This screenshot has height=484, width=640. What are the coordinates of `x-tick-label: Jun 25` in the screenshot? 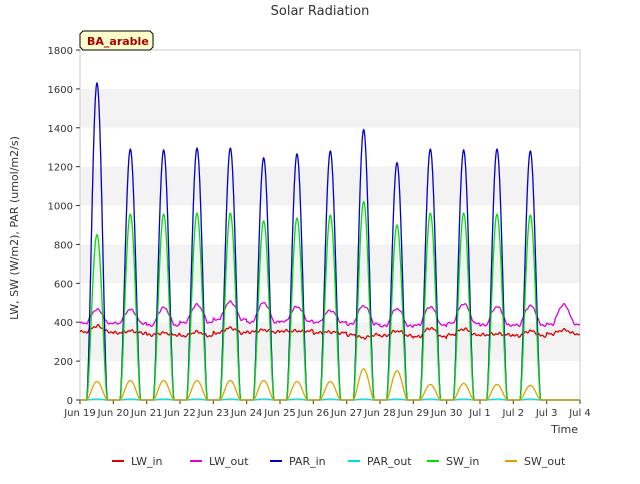 It's located at (279, 413).